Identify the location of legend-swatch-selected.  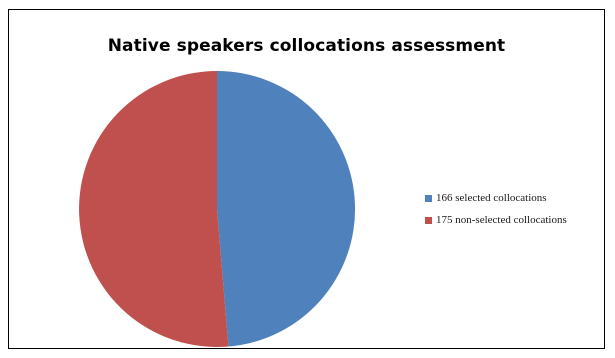
(428, 198).